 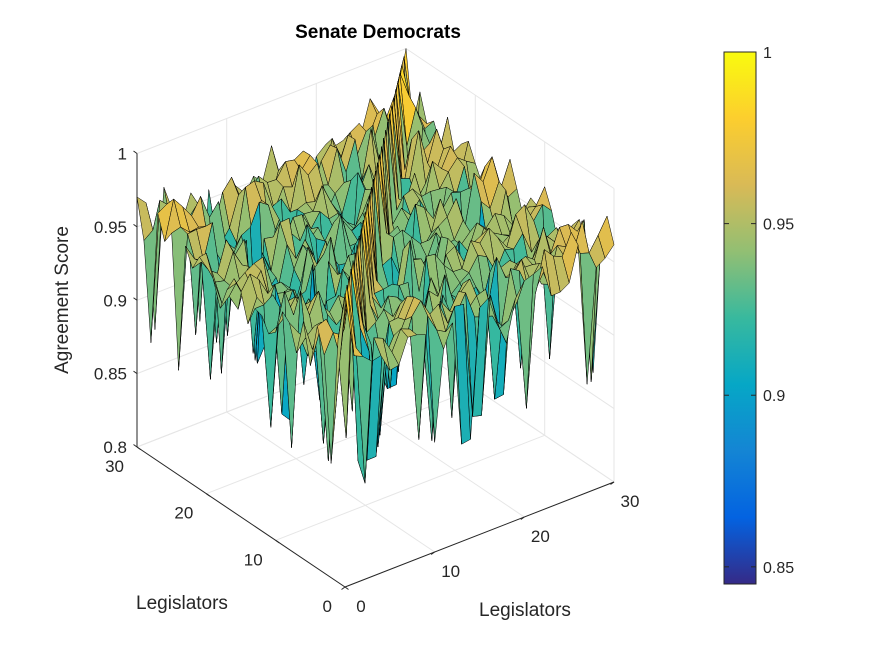 What do you see at coordinates (450, 571) in the screenshot?
I see `x-tick-label: 10` at bounding box center [450, 571].